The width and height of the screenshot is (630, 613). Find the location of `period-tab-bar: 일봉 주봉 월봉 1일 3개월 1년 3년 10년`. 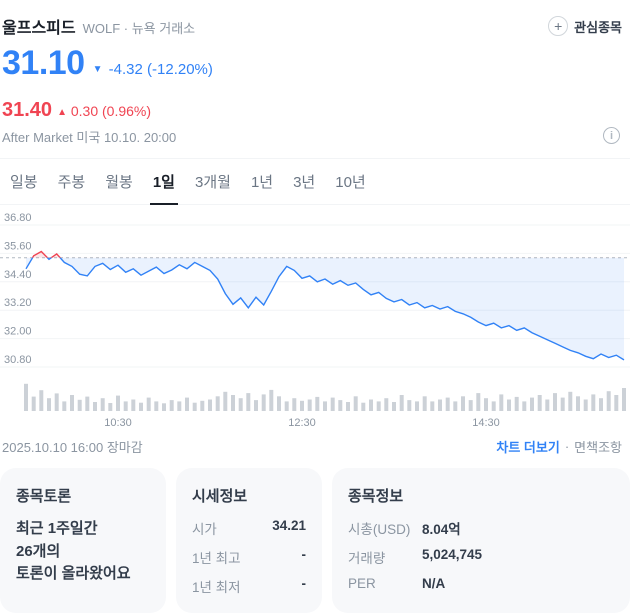

period-tab-bar: 일봉 주봉 월봉 1일 3개월 1년 3년 10년 is located at coordinates (315, 181).